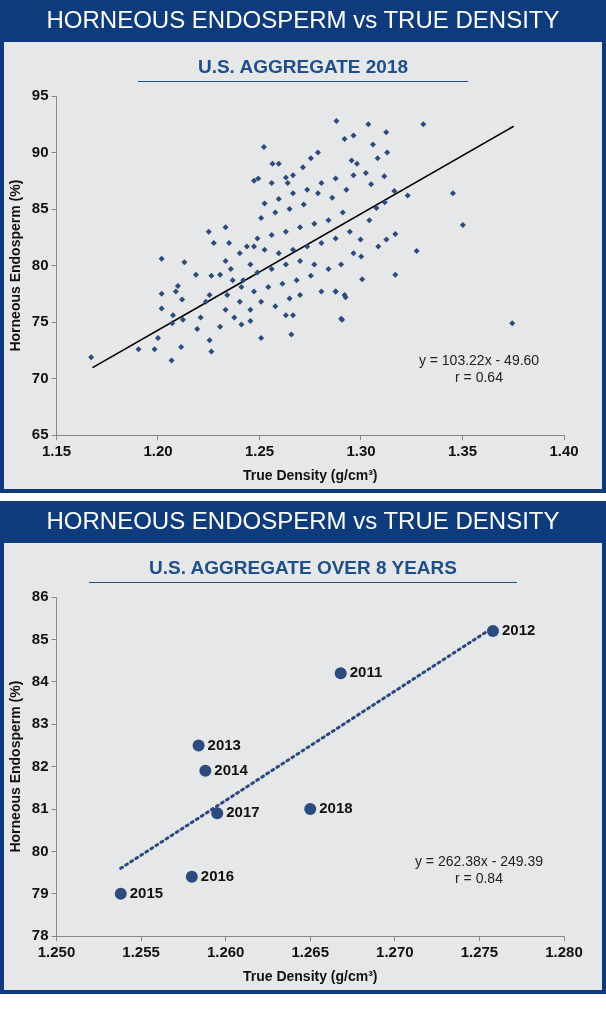  I want to click on y-tick-label: 70, so click(40, 377).